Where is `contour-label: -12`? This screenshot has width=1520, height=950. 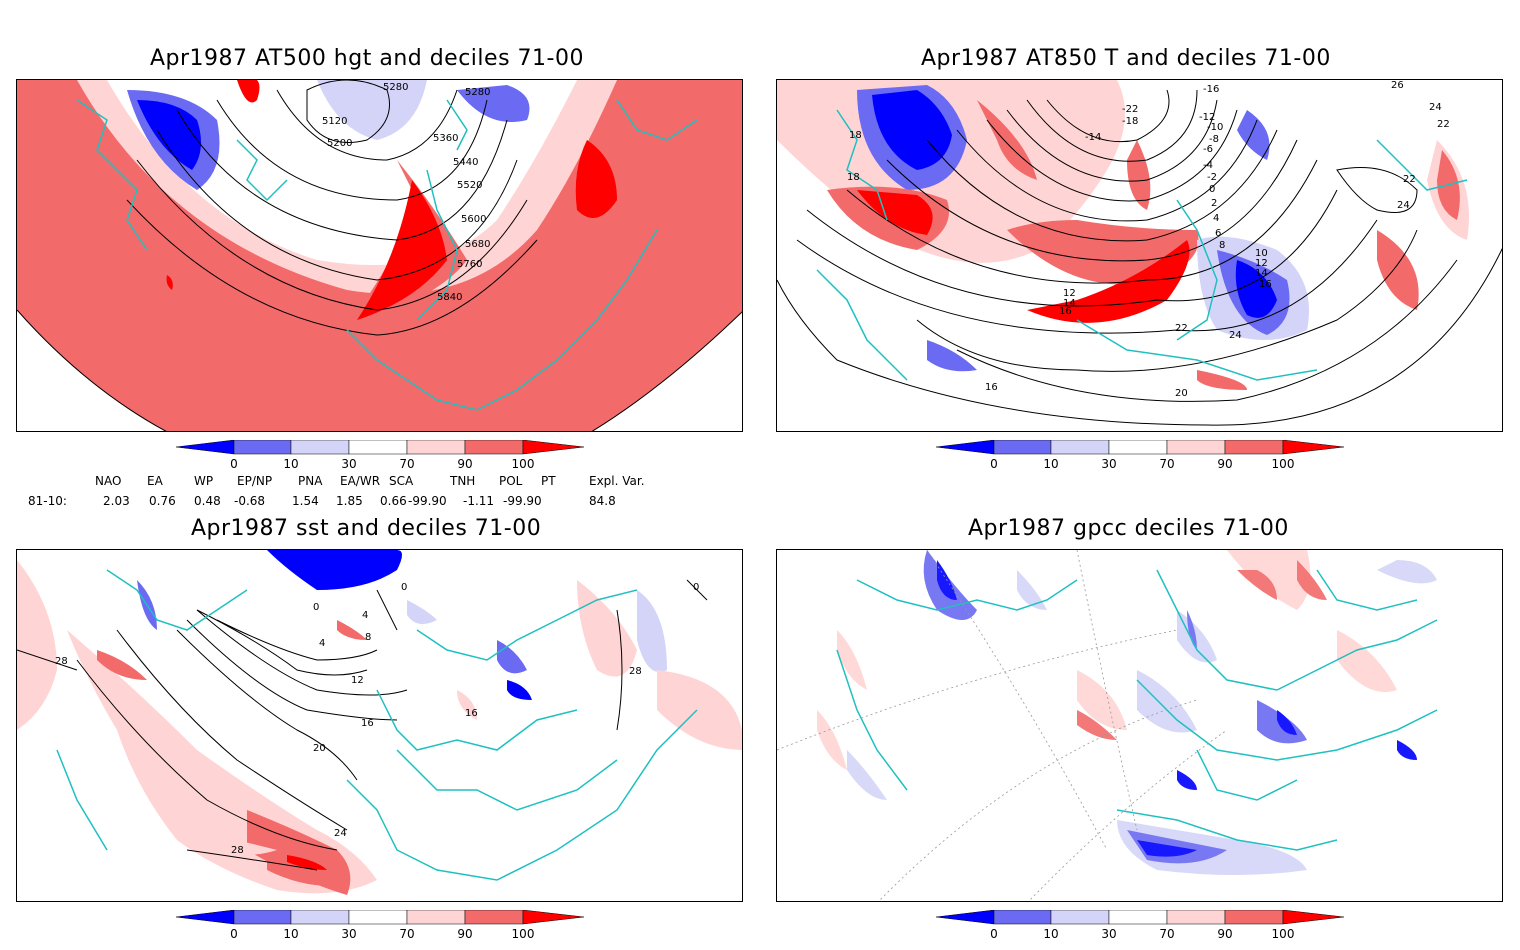
contour-label: -12 is located at coordinates (1207, 117).